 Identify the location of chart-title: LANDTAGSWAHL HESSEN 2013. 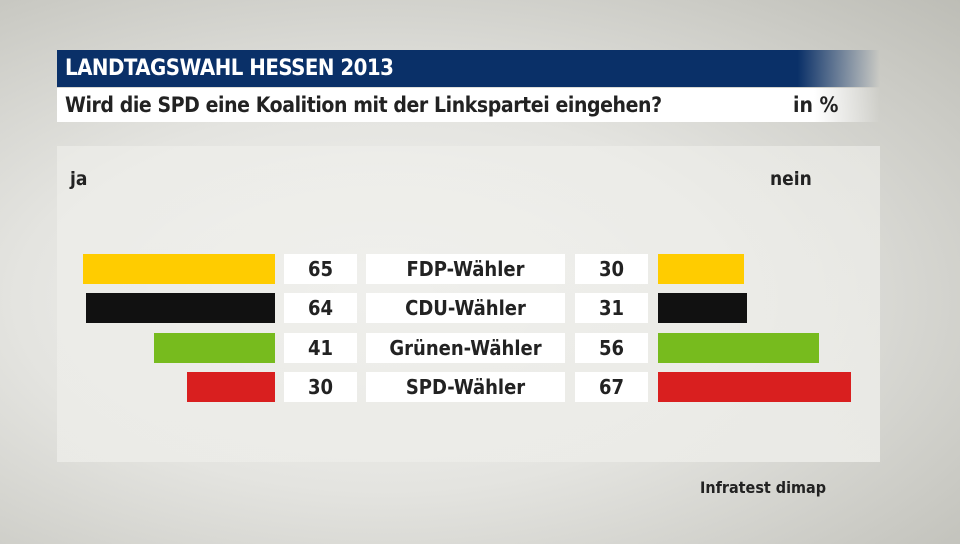
(229, 68).